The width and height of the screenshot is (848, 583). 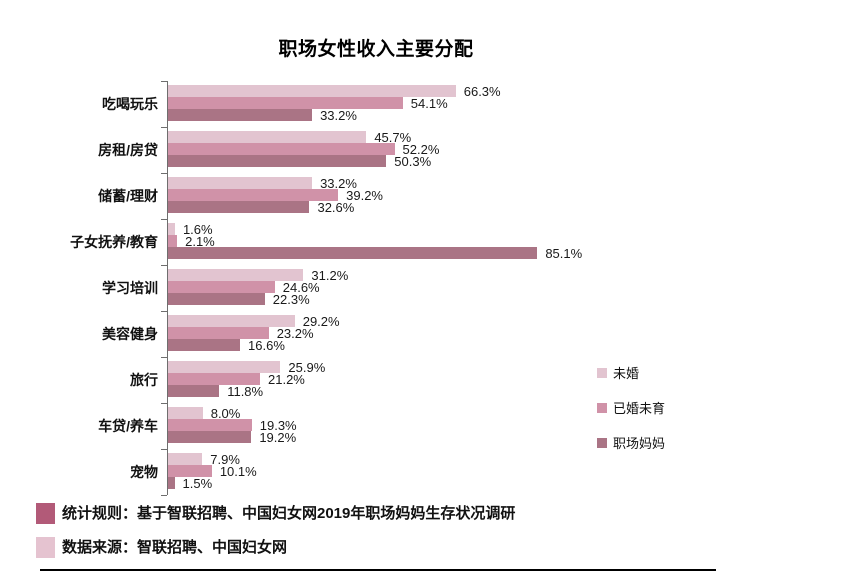 I want to click on legend-label: 已婚未育, so click(x=639, y=408).